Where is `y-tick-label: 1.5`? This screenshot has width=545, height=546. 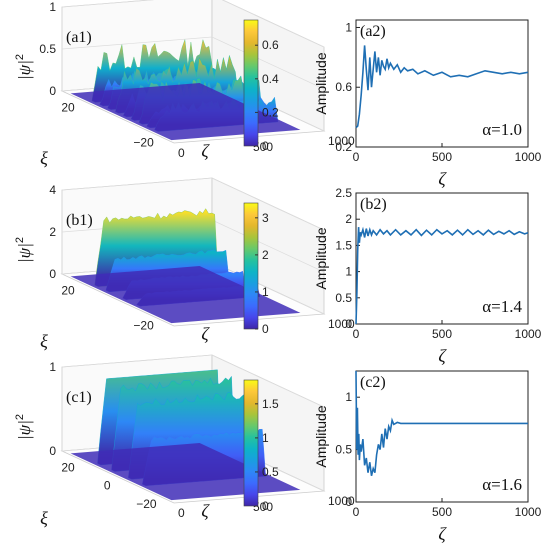 y-tick-label: 1.5 is located at coordinates (343, 245).